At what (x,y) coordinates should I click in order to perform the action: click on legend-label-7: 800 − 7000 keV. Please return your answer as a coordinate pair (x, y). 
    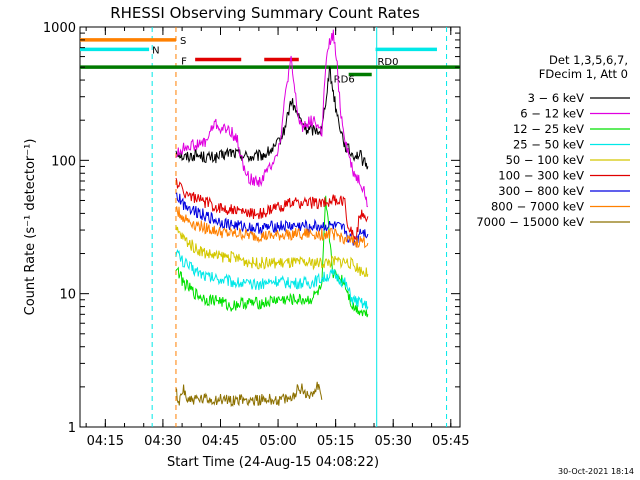
    Looking at the image, I should click on (537, 207).